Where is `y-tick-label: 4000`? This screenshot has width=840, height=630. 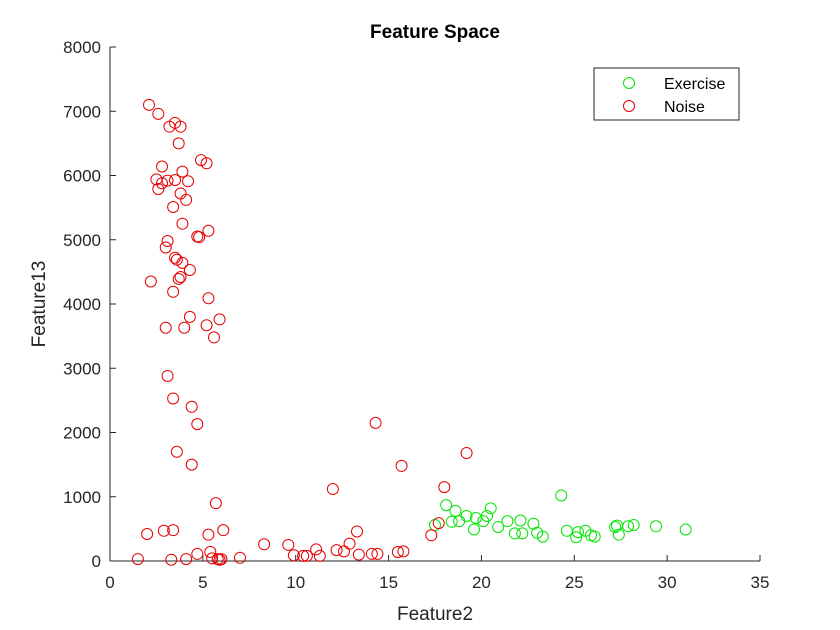 y-tick-label: 4000 is located at coordinates (82, 304).